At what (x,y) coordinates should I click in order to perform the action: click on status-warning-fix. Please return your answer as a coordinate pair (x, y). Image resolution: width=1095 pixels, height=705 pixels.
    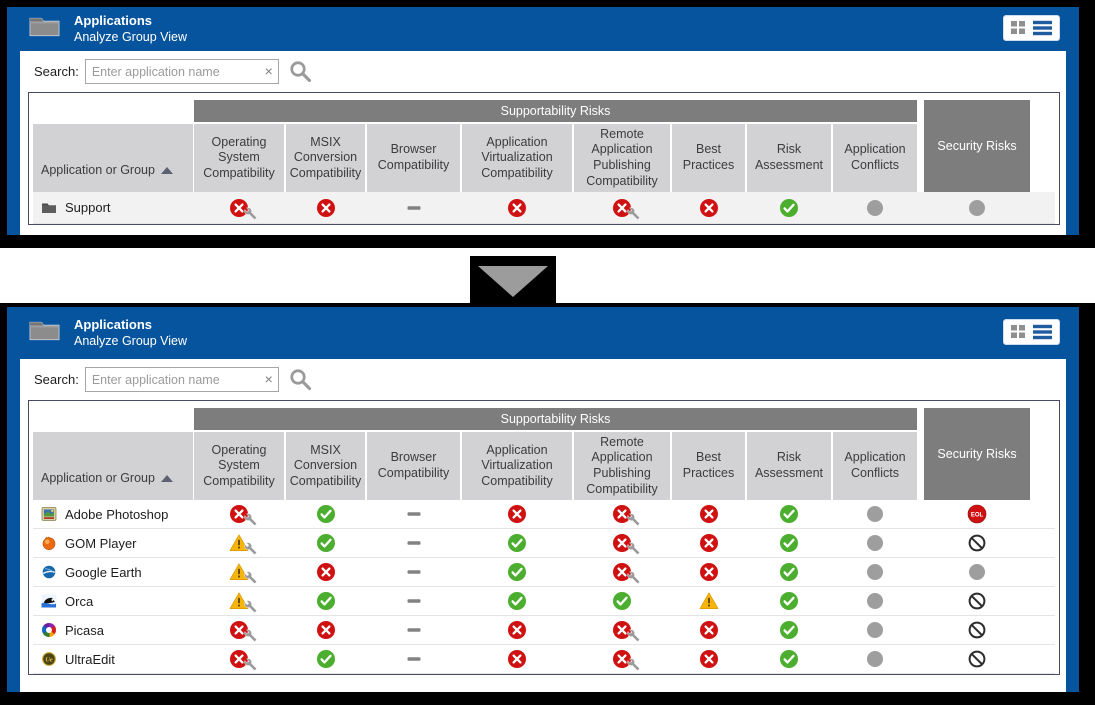
    Looking at the image, I should click on (239, 602).